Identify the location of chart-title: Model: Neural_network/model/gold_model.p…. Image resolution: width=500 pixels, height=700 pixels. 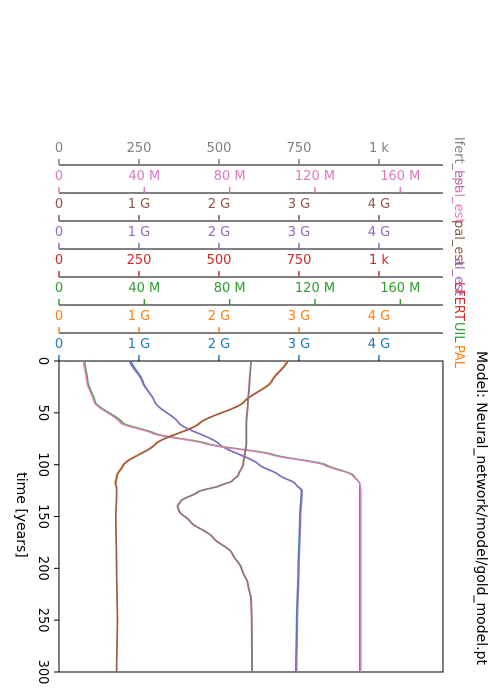
(481, 508).